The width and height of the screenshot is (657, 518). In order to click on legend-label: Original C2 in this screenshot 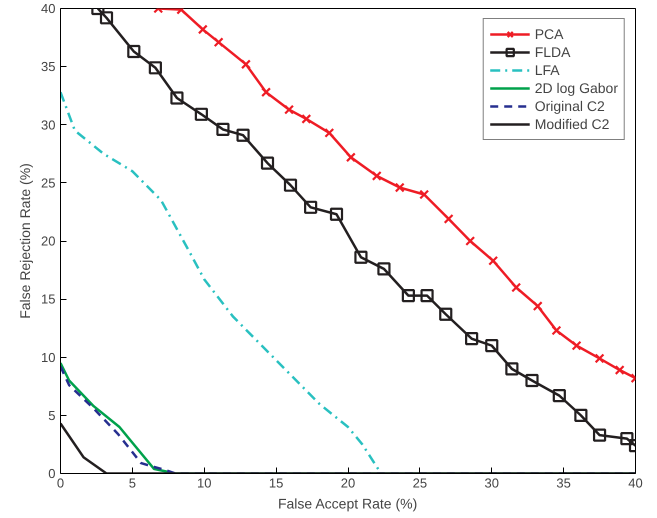, I will do `click(569, 106)`.